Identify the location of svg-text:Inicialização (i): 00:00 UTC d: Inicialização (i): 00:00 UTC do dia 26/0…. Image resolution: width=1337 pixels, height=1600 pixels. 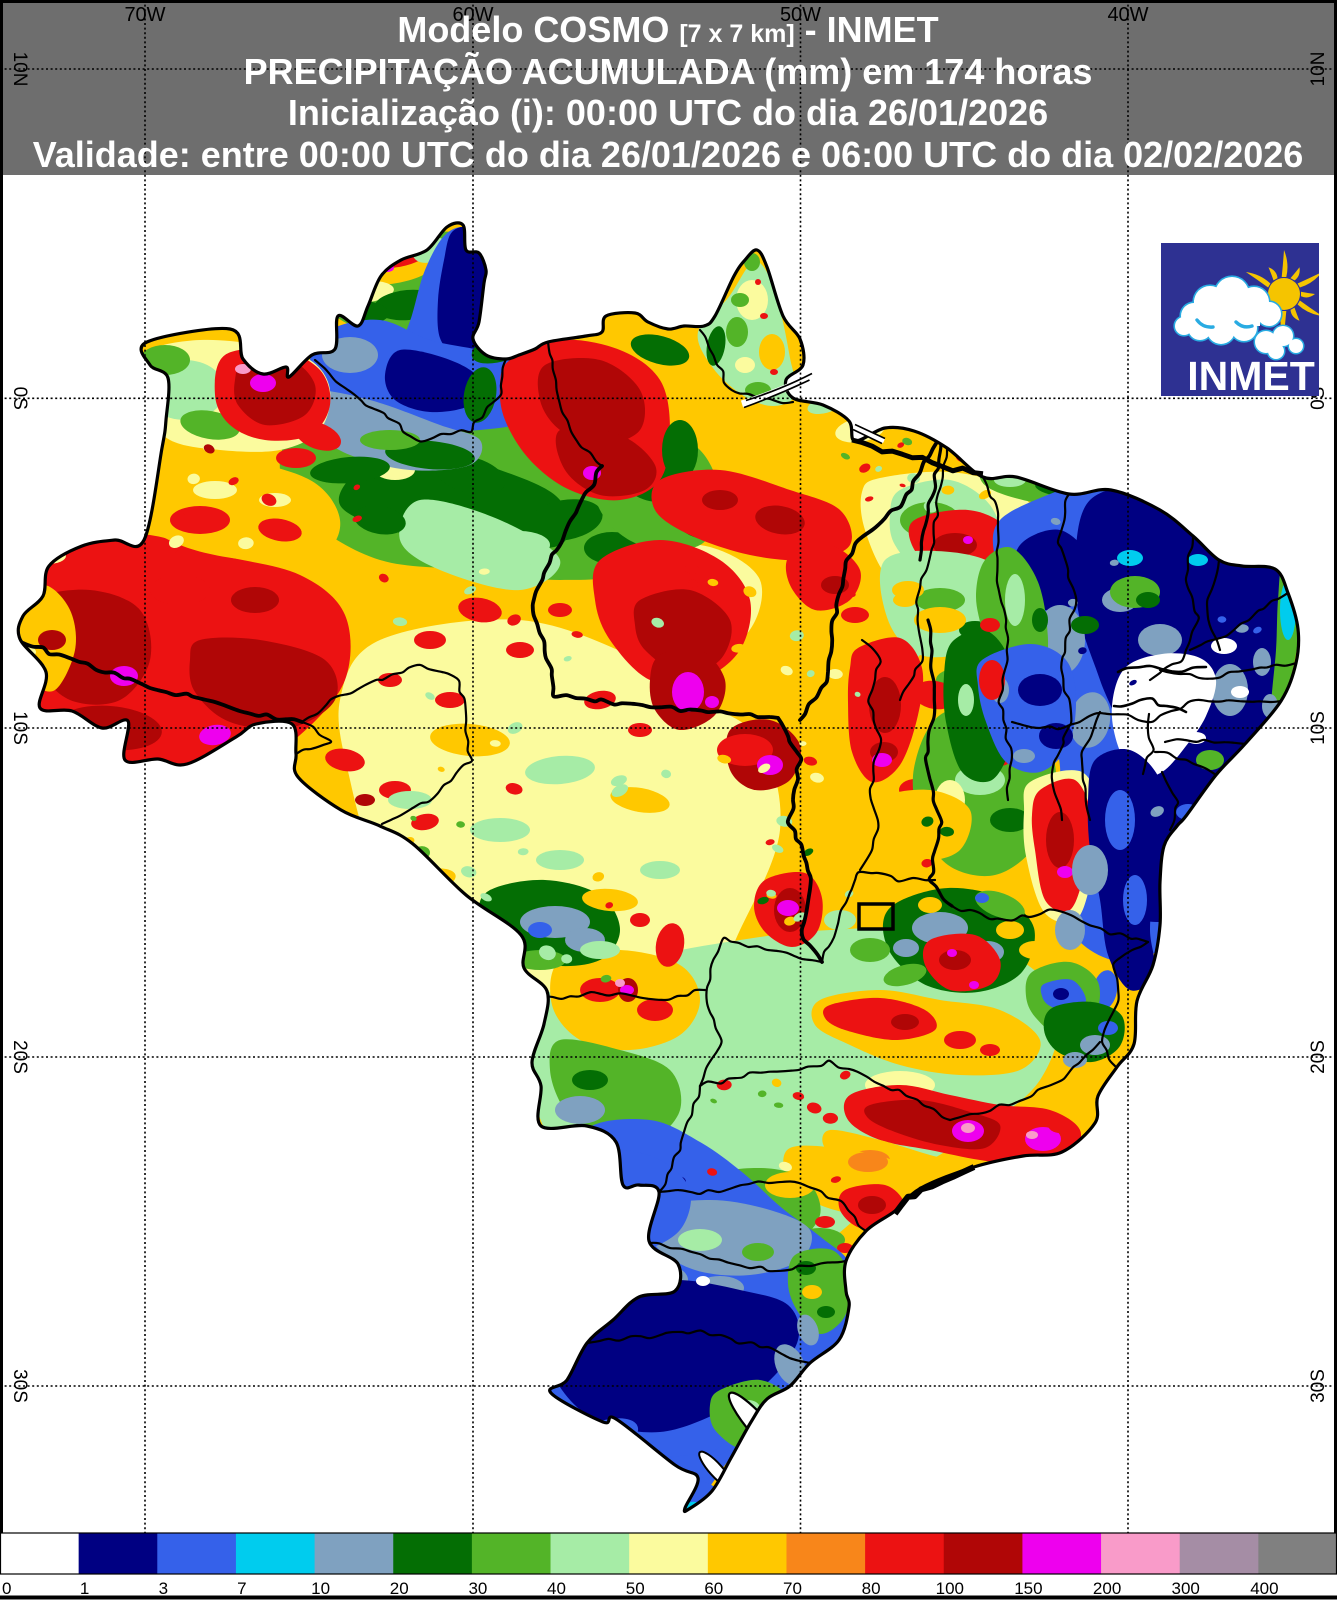
(668, 112).